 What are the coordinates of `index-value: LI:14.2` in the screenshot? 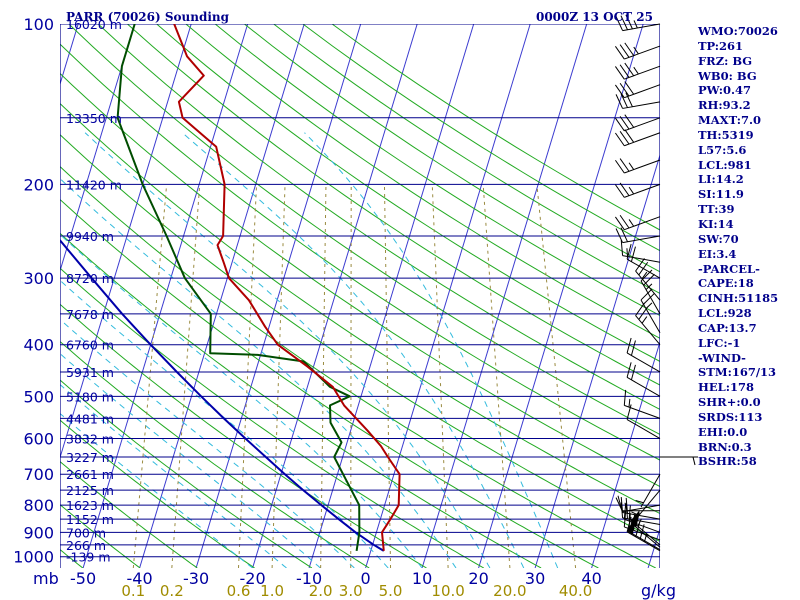 It's located at (721, 179).